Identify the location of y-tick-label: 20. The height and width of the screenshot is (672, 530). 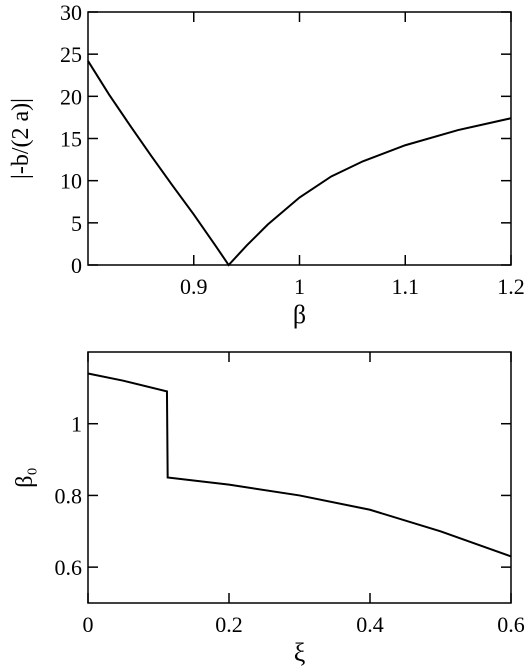
(71, 96).